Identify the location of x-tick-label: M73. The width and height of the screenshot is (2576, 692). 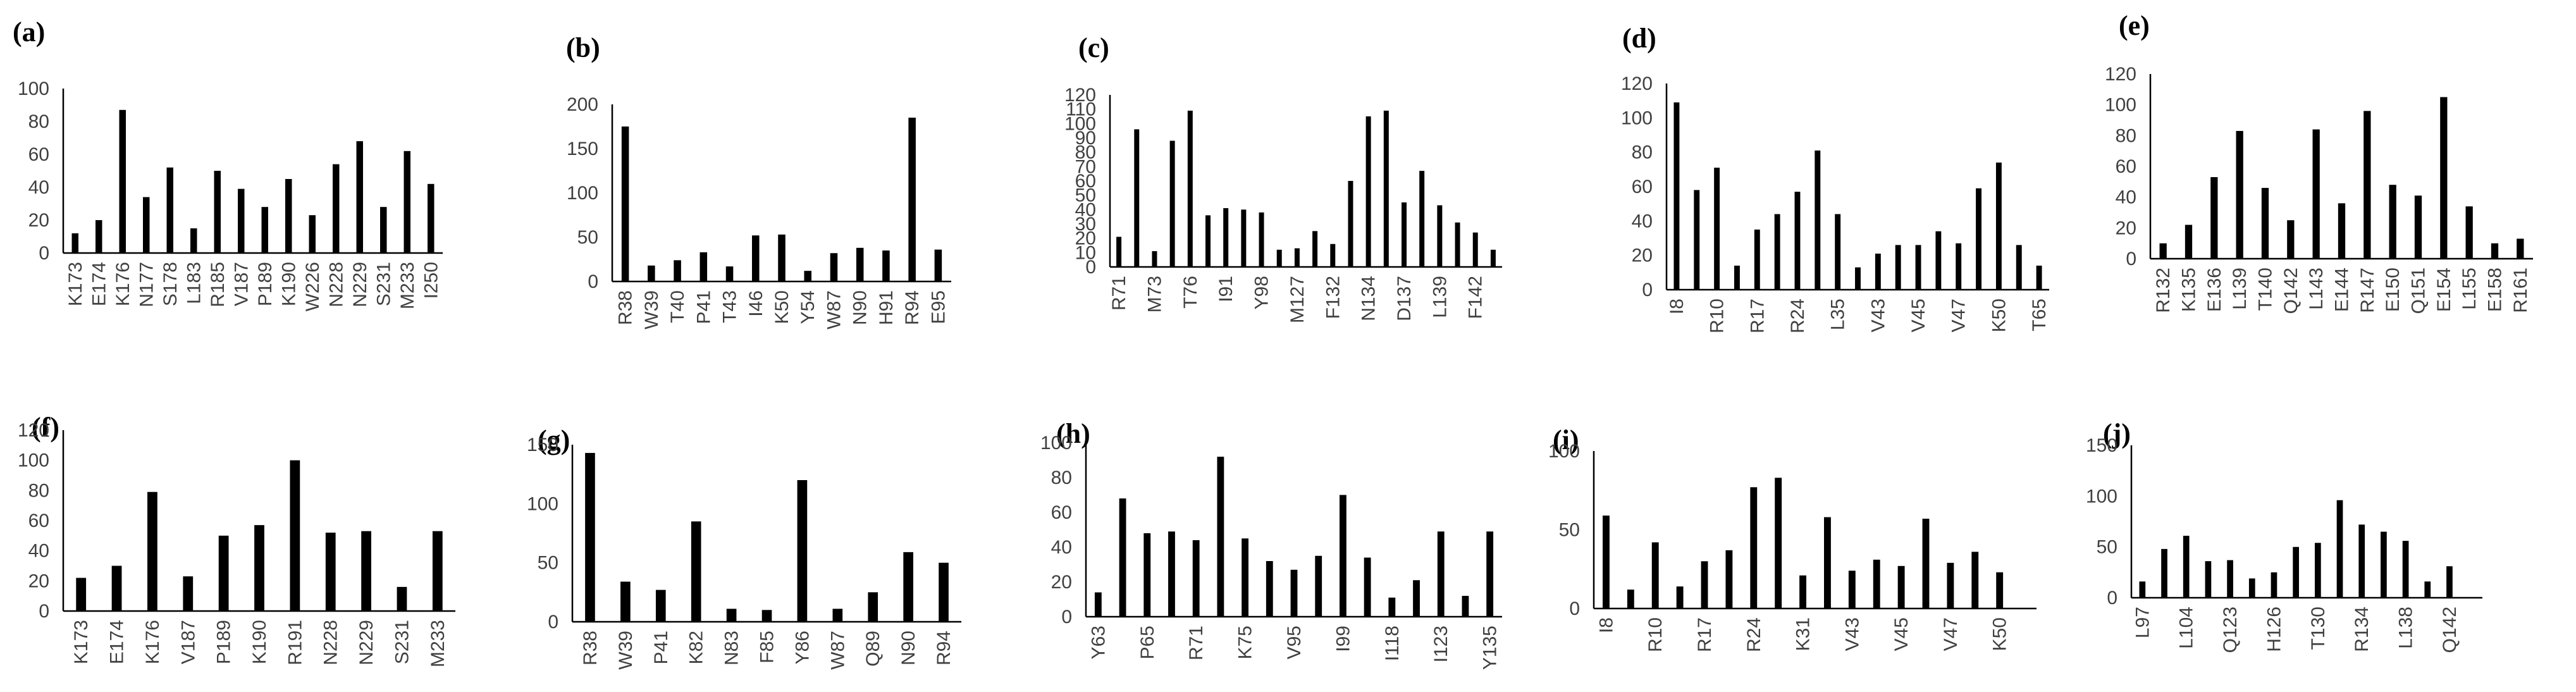
(1154, 294).